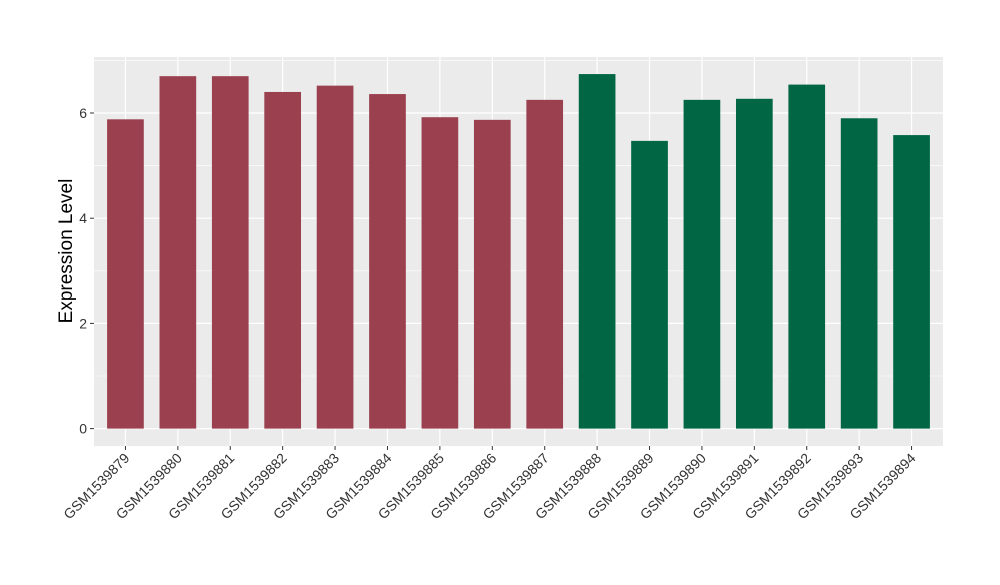 The width and height of the screenshot is (1000, 585). What do you see at coordinates (125, 274) in the screenshot?
I see `bar-GSM1539879` at bounding box center [125, 274].